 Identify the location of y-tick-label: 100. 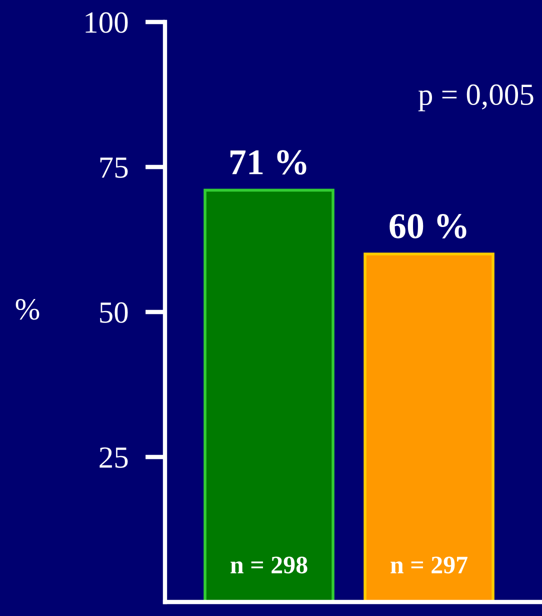
(107, 22).